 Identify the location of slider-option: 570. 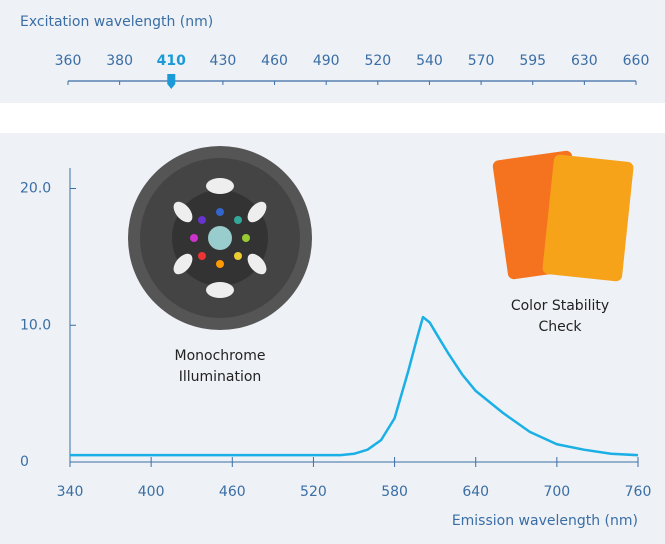
(481, 61).